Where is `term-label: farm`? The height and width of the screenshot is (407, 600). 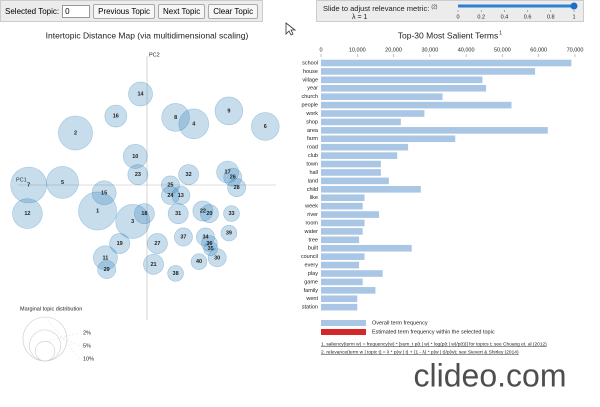 term-label: farm is located at coordinates (312, 139).